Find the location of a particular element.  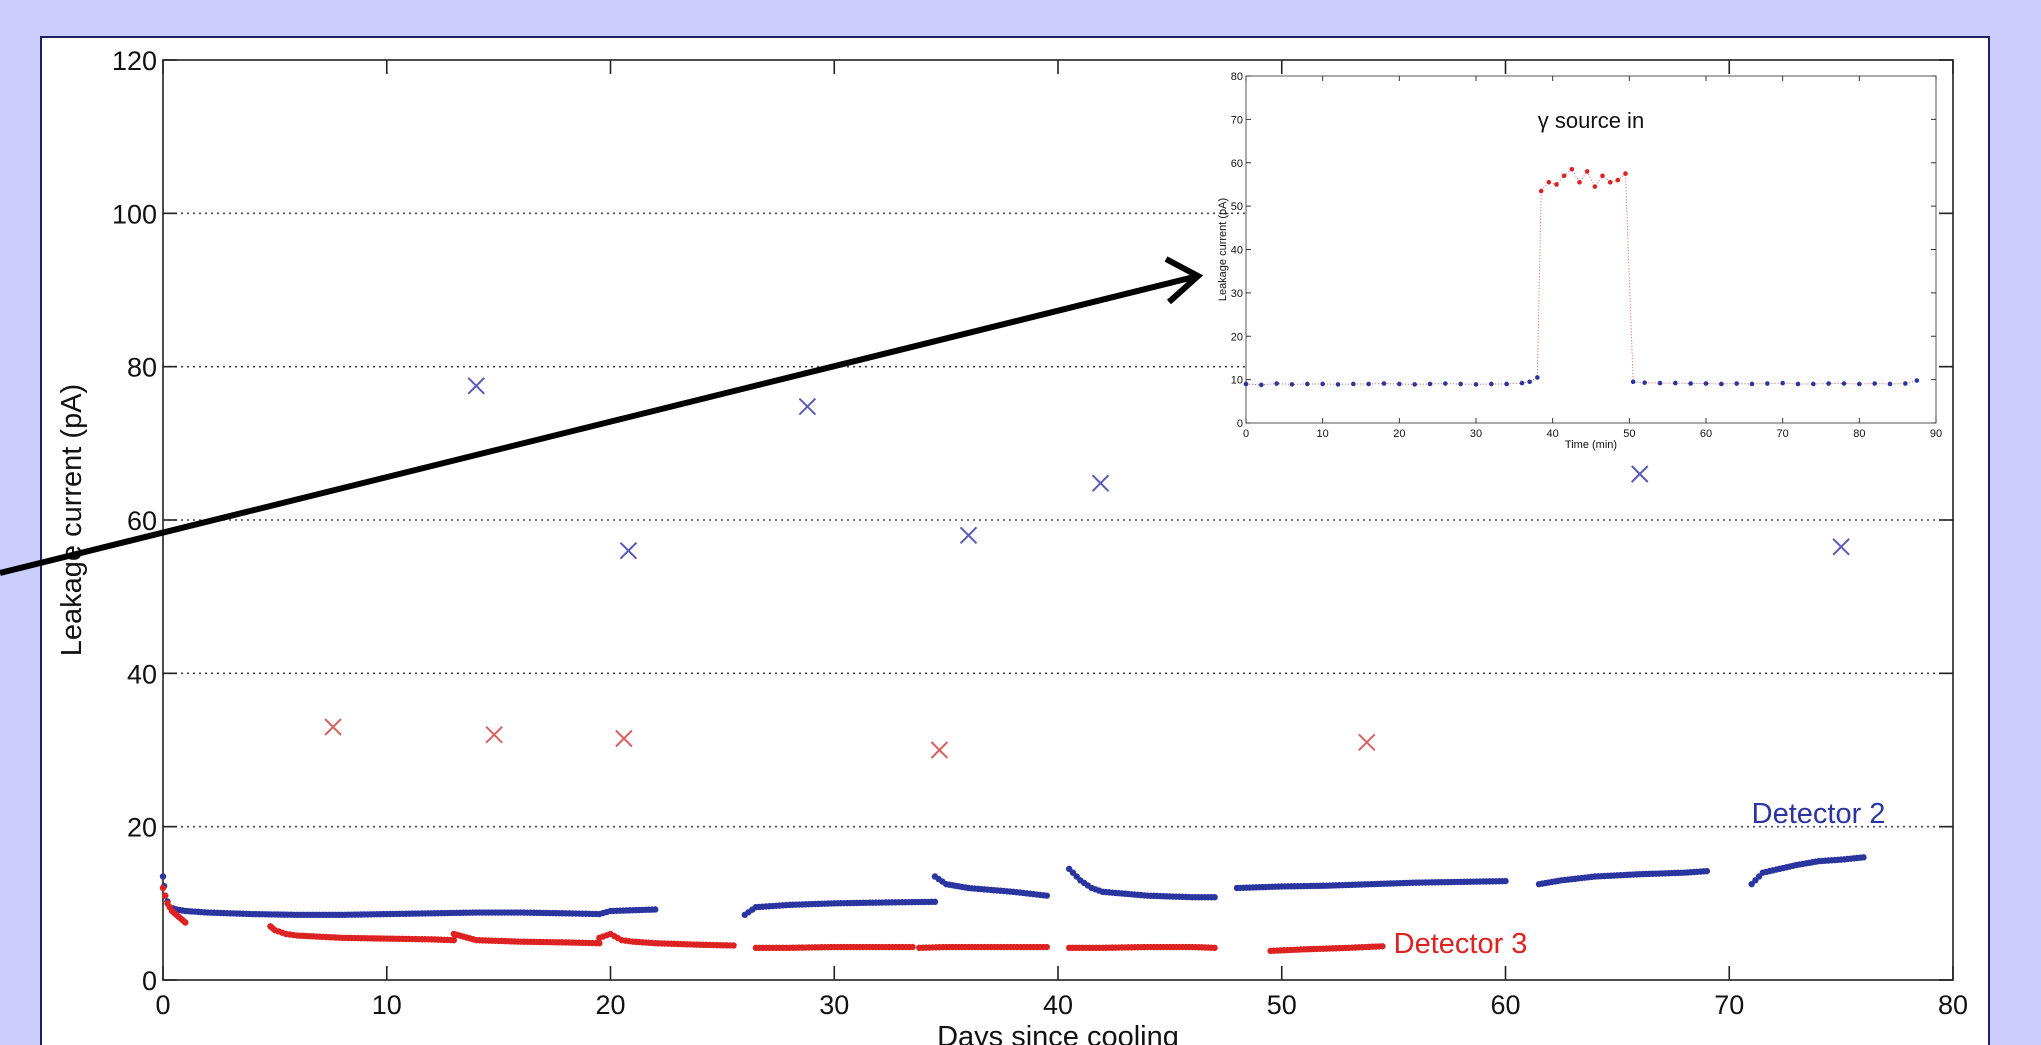

y-tick-label: 60 is located at coordinates (142, 521).